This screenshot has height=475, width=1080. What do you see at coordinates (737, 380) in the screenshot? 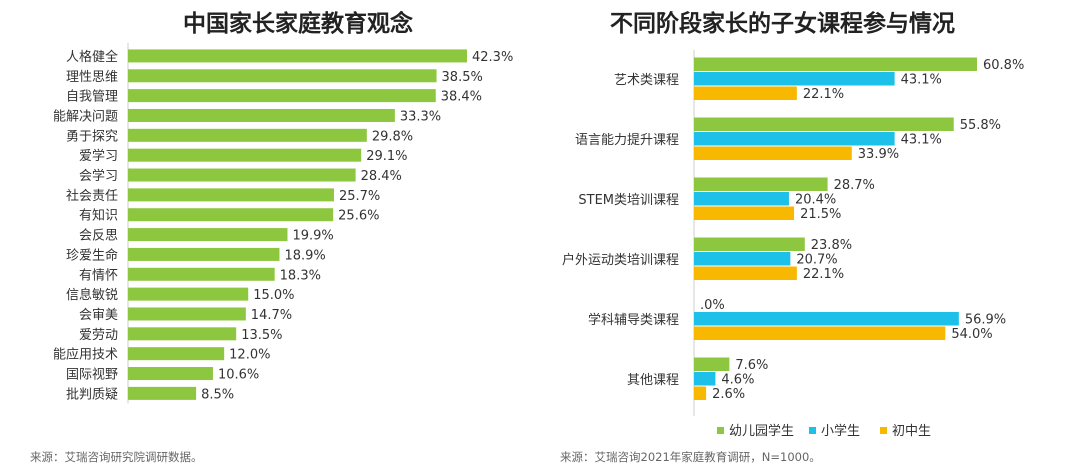
I see `data-label: 4.6%` at bounding box center [737, 380].